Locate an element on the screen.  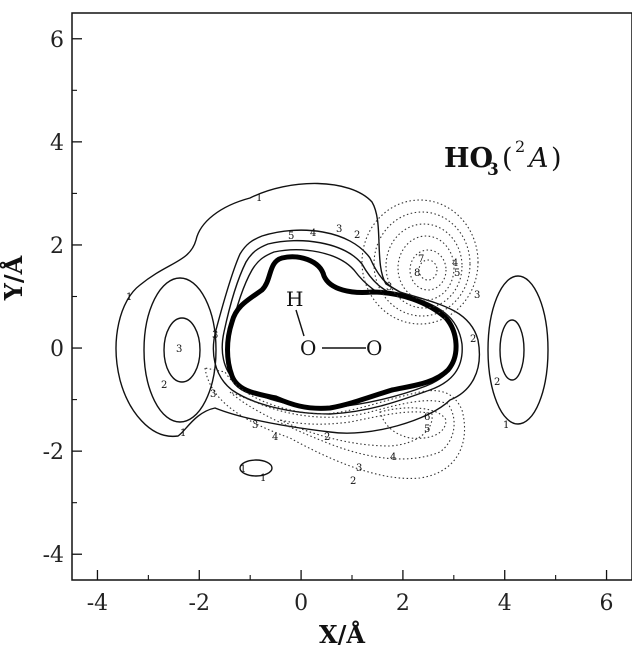
x-tick-label: 2 is located at coordinates (403, 603).